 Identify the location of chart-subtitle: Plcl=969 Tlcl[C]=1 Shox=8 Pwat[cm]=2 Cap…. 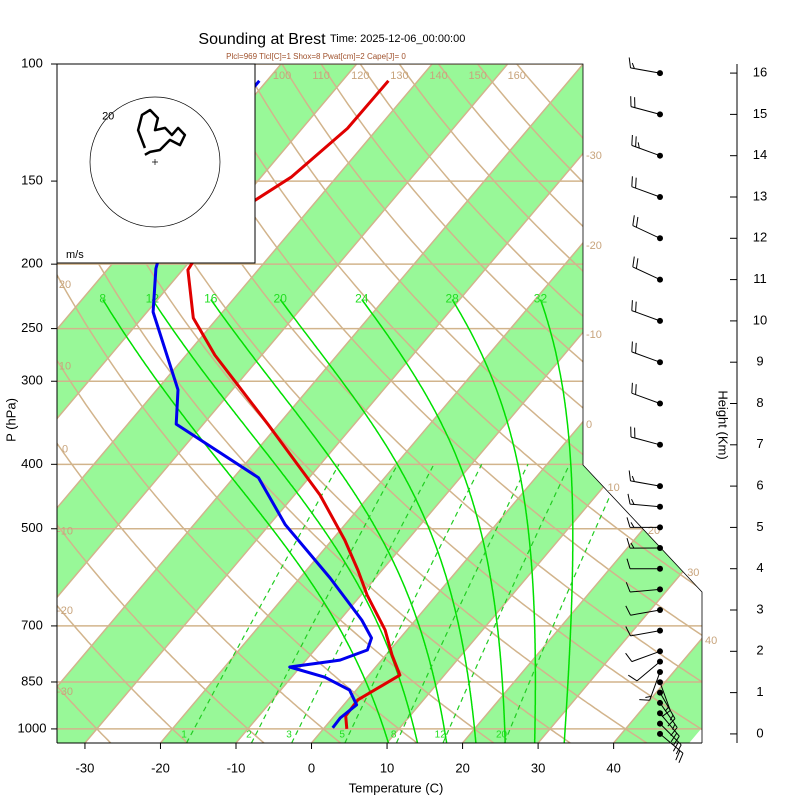
(316, 56).